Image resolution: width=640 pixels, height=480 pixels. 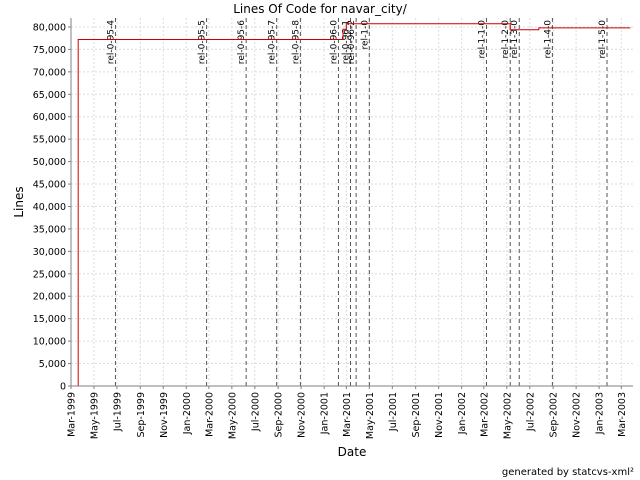 I want to click on x-tick-label: Jan-2000, so click(x=187, y=413).